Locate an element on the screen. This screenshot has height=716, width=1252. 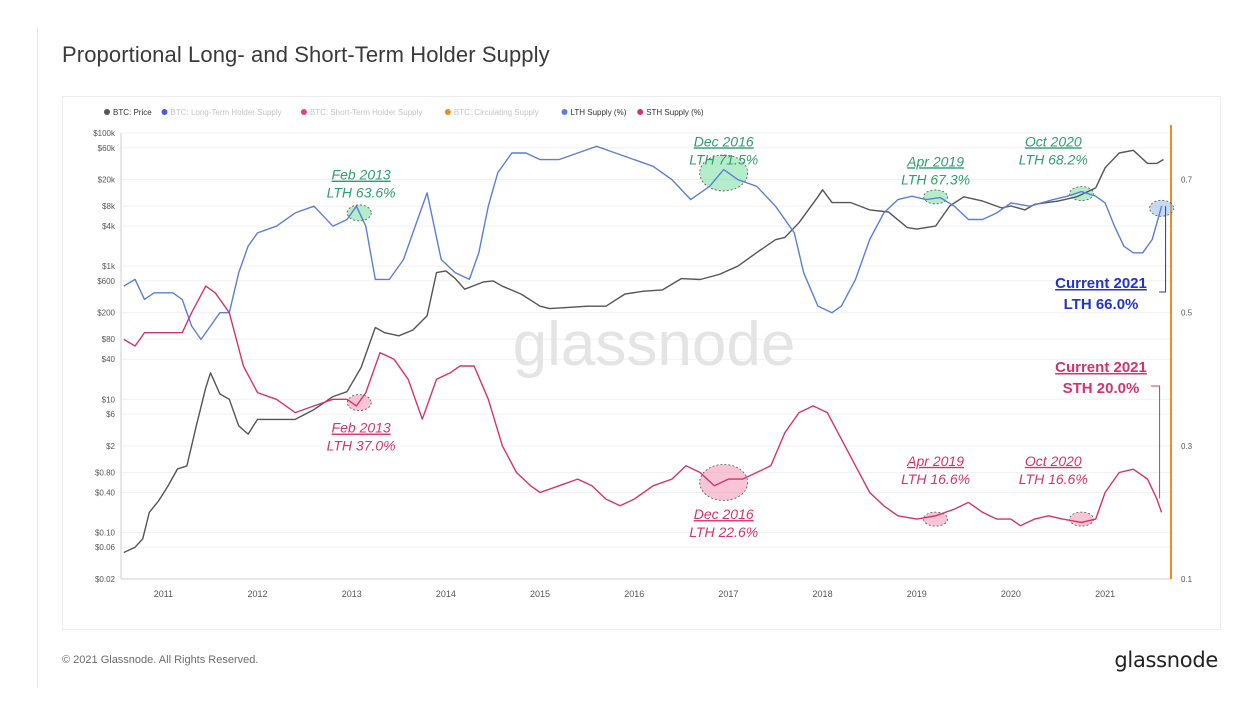
y-left-tick-label: $1k is located at coordinates (109, 266).